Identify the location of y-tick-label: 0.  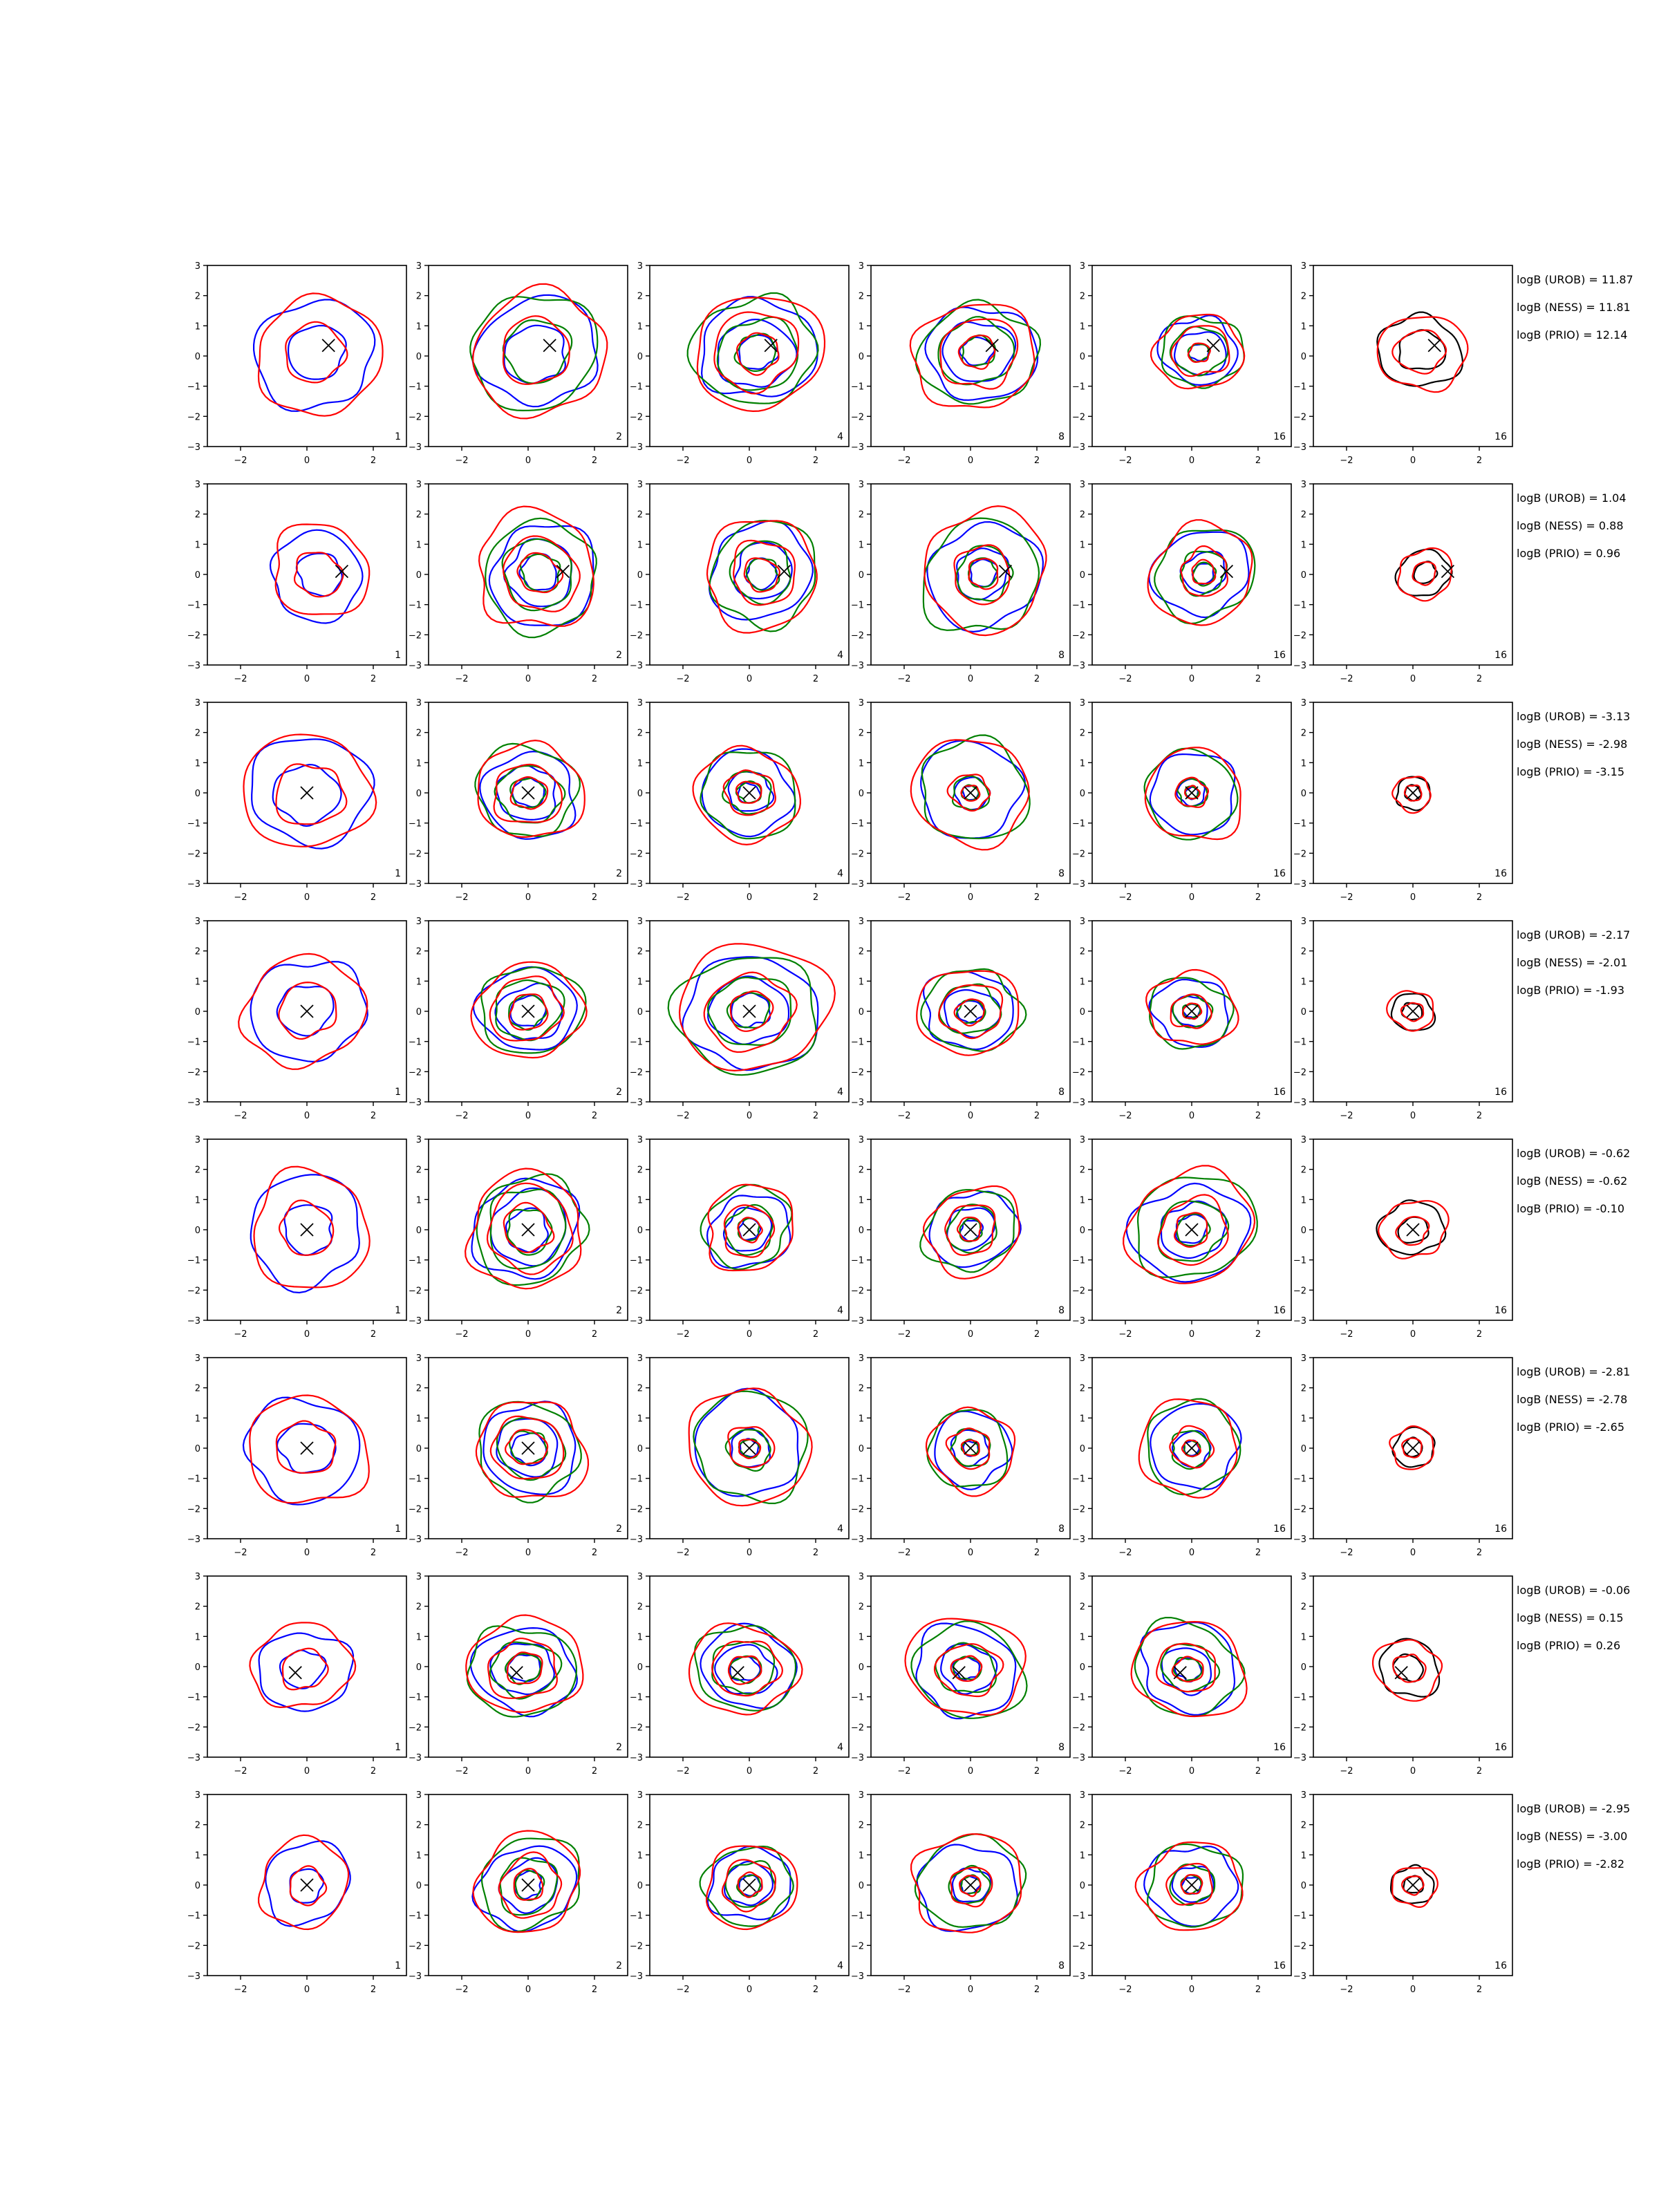
(640, 794).